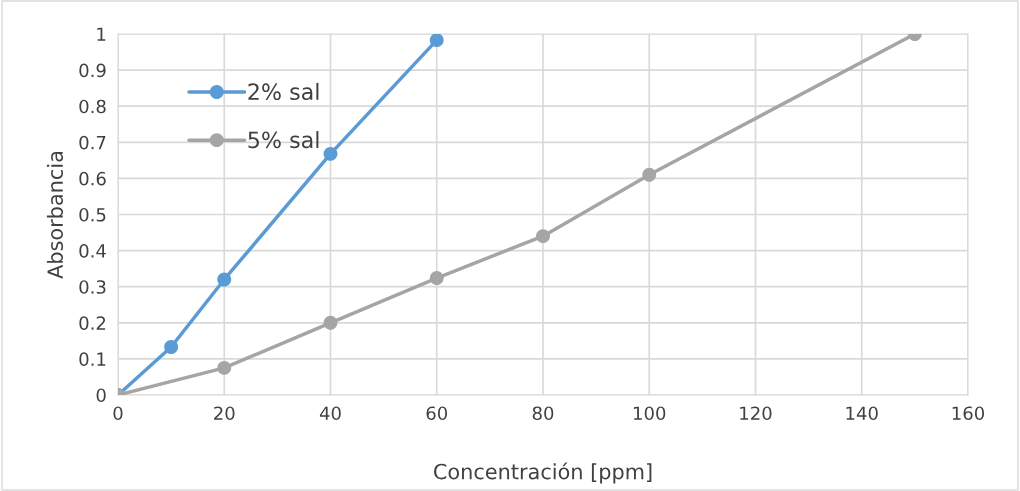  I want to click on x-tick-label: 100, so click(650, 413).